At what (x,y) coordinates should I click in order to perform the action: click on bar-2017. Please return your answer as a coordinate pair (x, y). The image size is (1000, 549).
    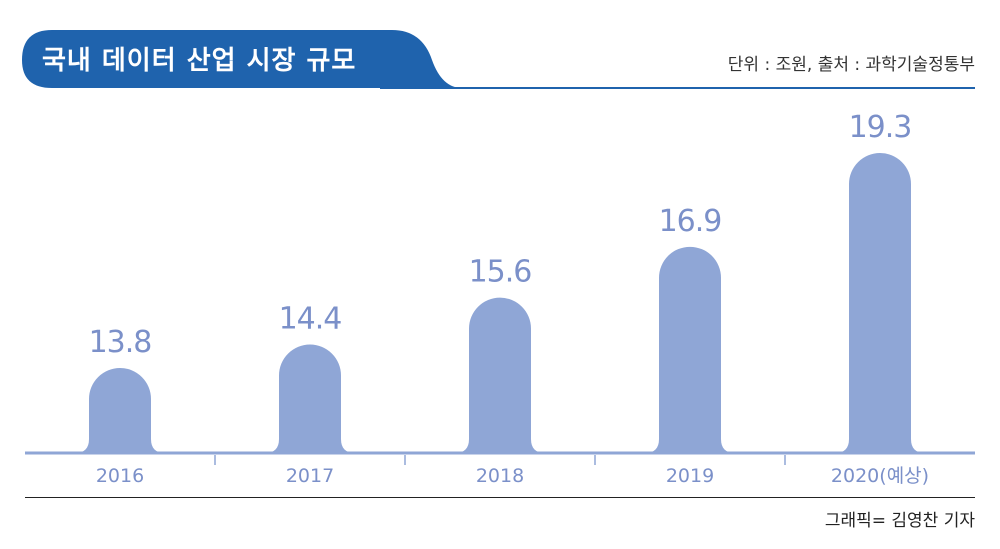
    Looking at the image, I should click on (310, 398).